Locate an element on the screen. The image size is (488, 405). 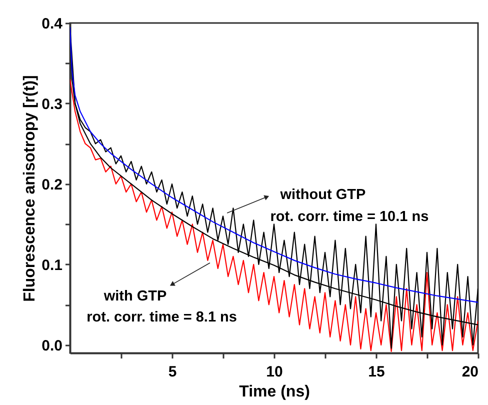
annotation: rot. corr. time = 10.1 ns is located at coordinates (349, 216).